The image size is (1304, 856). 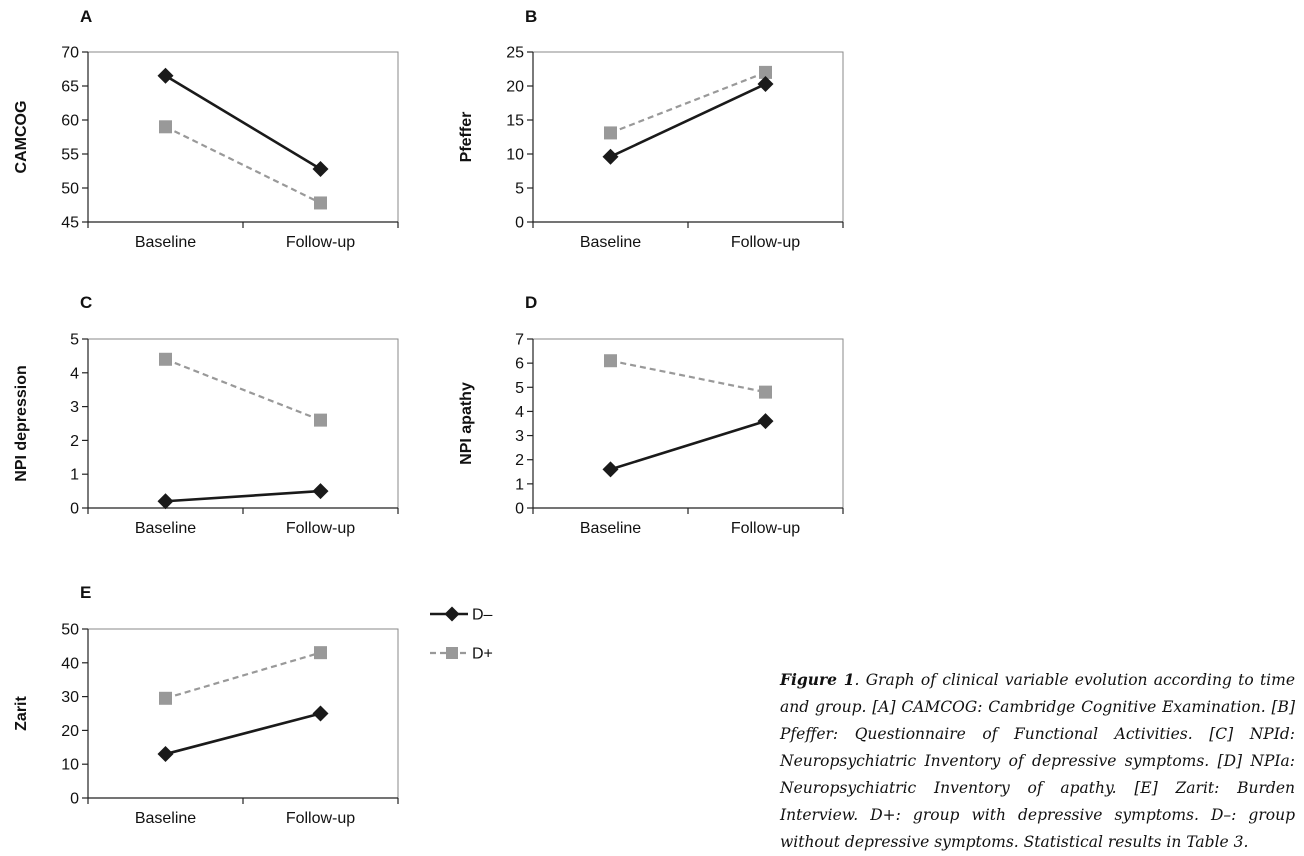 I want to click on chart-panel-e: E 0 10 20 30 40 50 Baseline Follow-up Zarit, so click(x=206, y=705).